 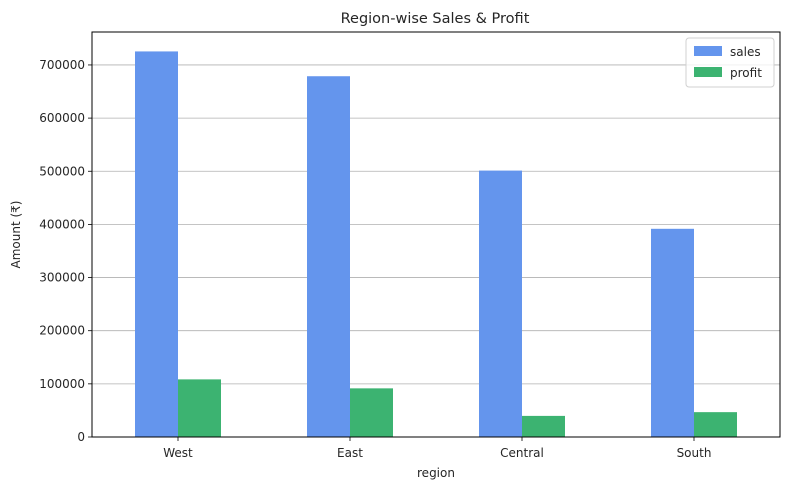 I want to click on x-axis-label: region, so click(x=436, y=473).